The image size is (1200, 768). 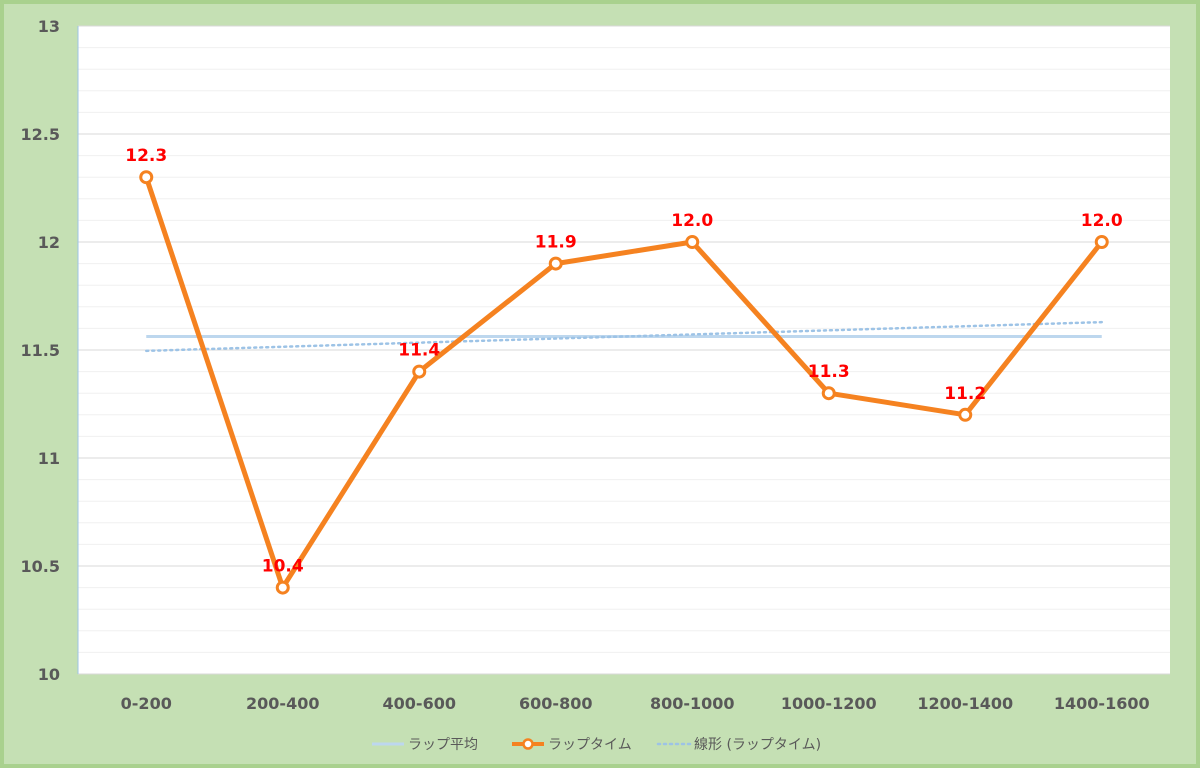 I want to click on legend-item: 線形 (ラップタイム), so click(x=738, y=745).